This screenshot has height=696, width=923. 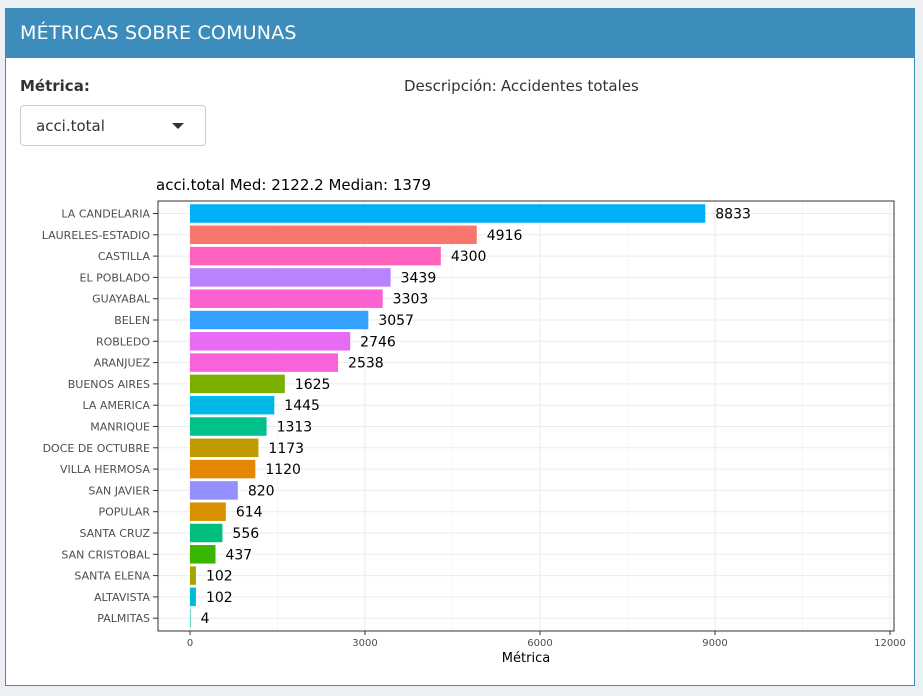 I want to click on metric-select: acci.total, so click(x=113, y=125).